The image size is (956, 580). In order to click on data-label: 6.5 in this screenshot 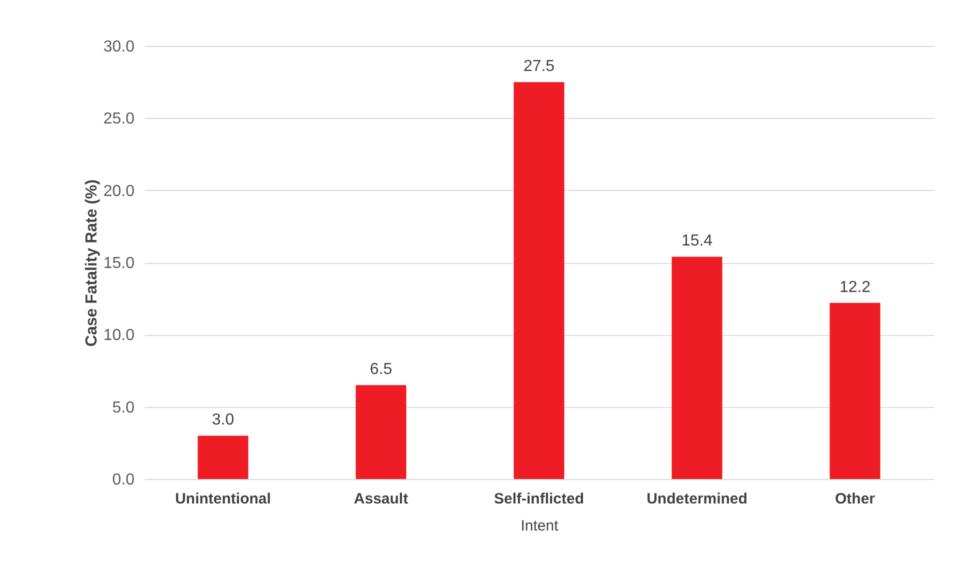, I will do `click(381, 369)`.